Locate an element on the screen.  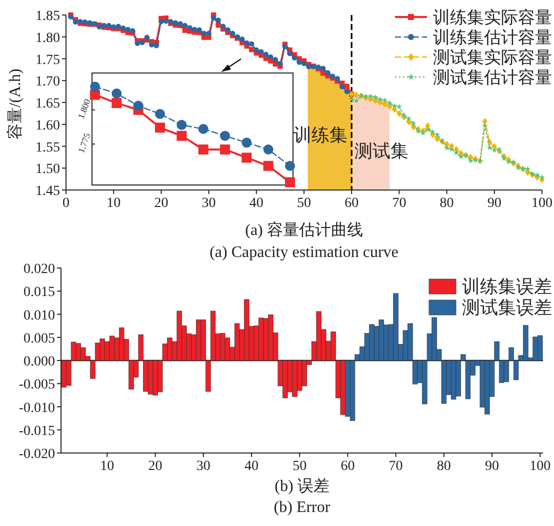
x-tick-label: 0 is located at coordinates (66, 203).